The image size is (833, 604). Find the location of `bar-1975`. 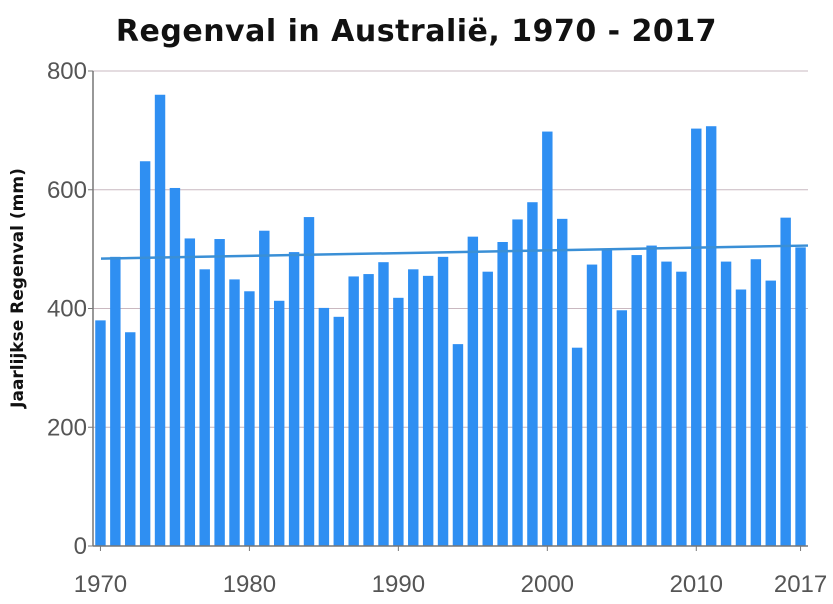

bar-1975 is located at coordinates (175, 366).